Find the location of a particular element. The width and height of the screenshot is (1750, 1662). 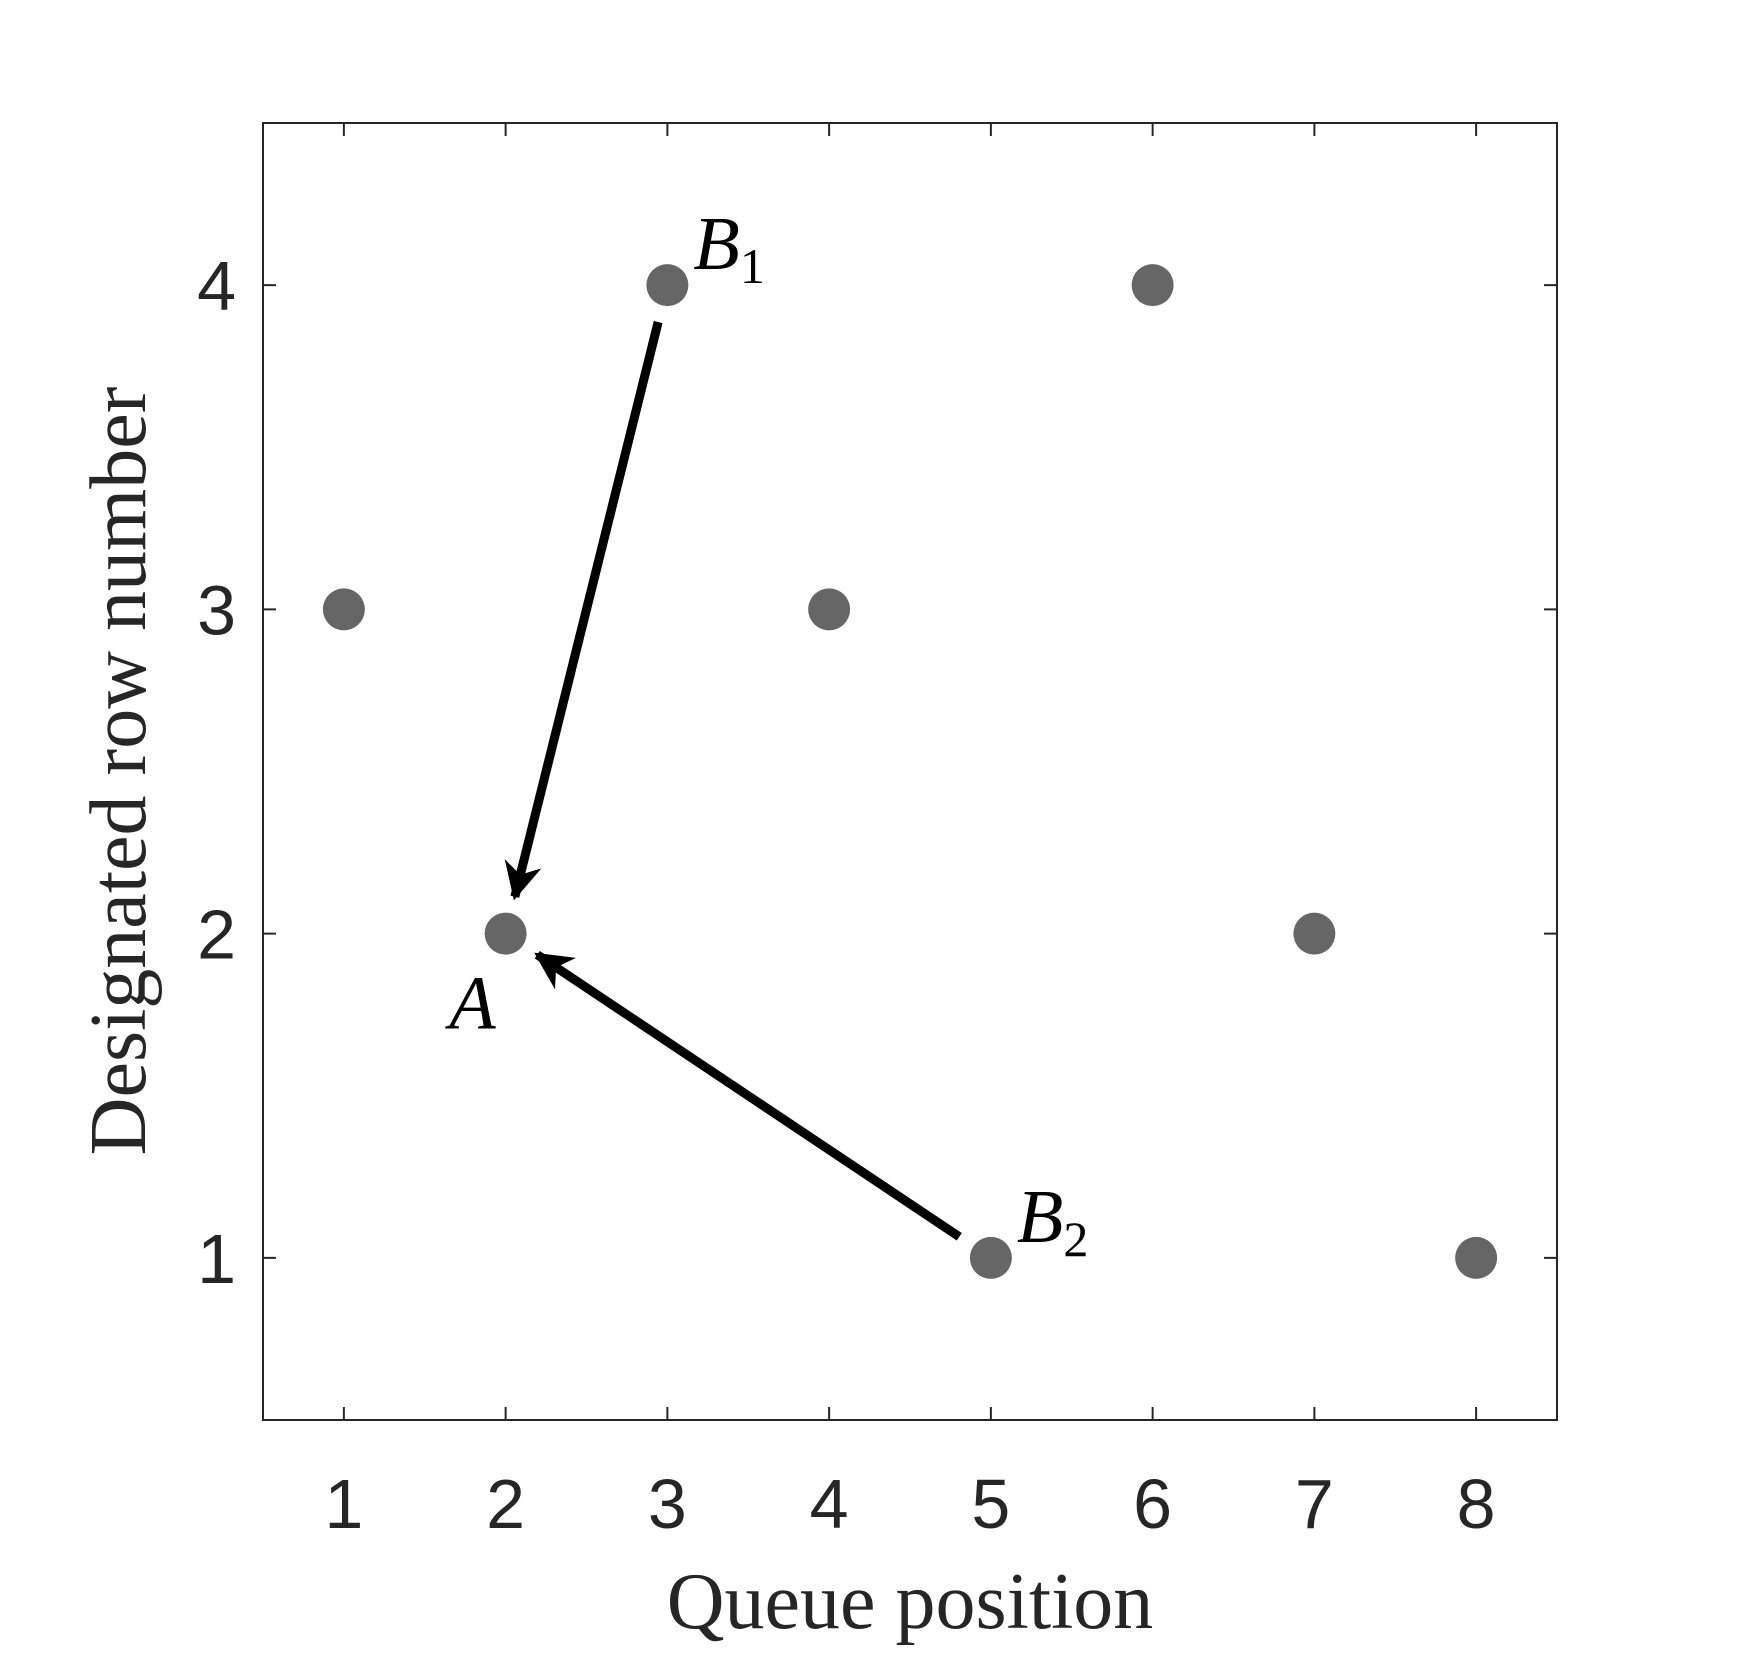

y-tick-label: 4 is located at coordinates (216, 286).